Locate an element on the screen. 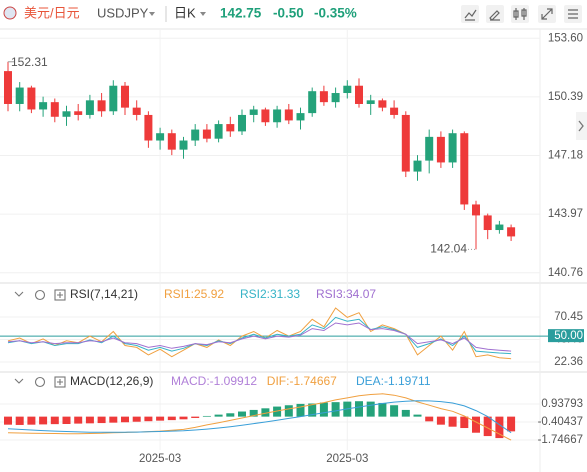 This screenshot has width=587, height=472. toolbar is located at coordinates (521, 14).